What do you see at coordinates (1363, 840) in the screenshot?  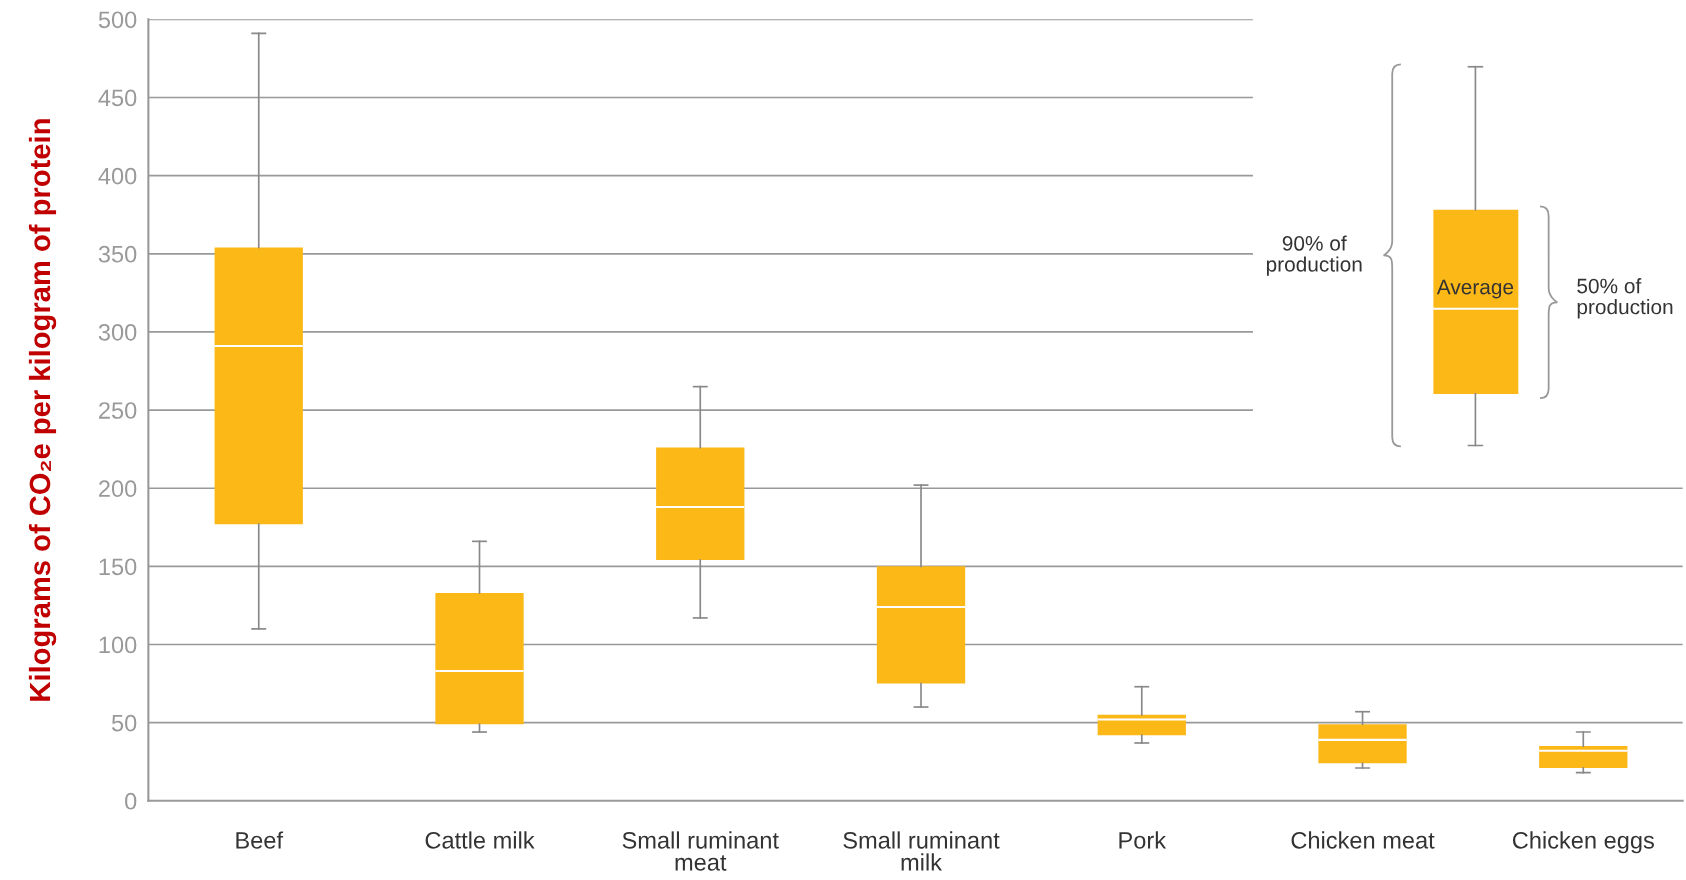 I see `x-tick-label: Chicken meat` at bounding box center [1363, 840].